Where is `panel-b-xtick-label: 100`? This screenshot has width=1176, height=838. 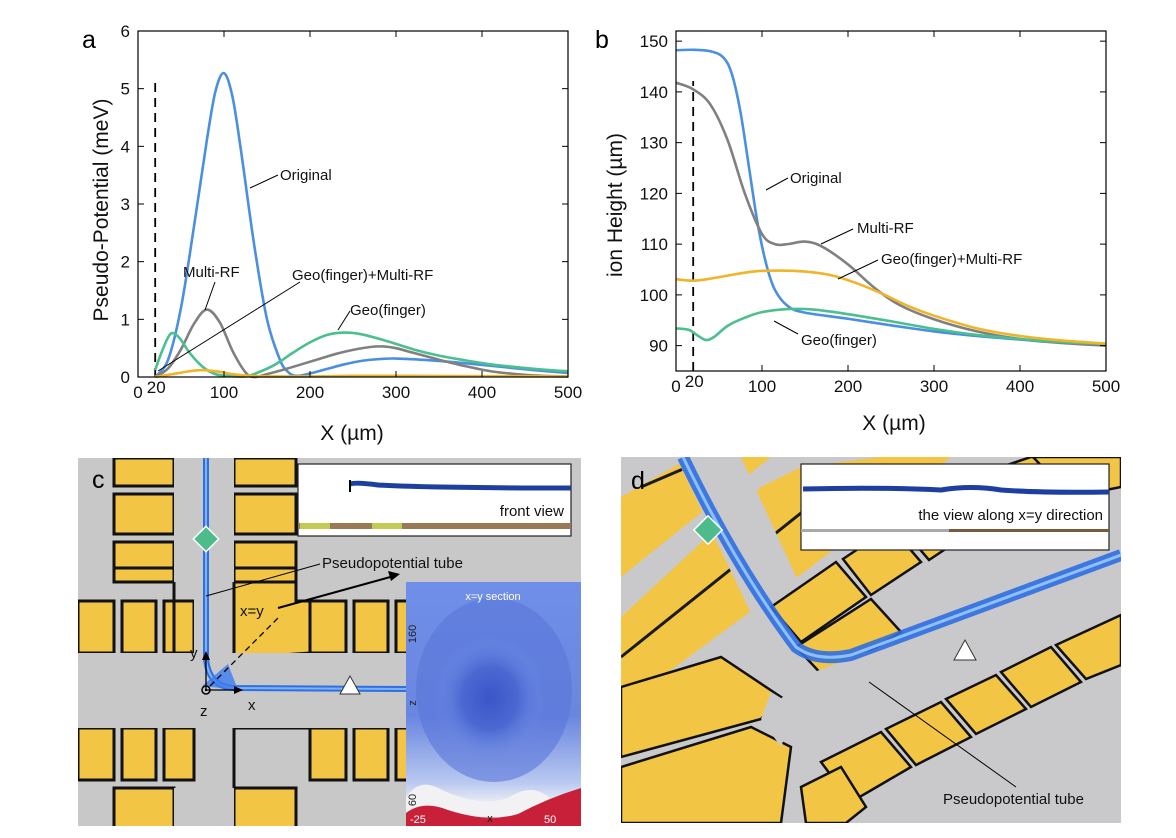
panel-b-xtick-label: 100 is located at coordinates (762, 386).